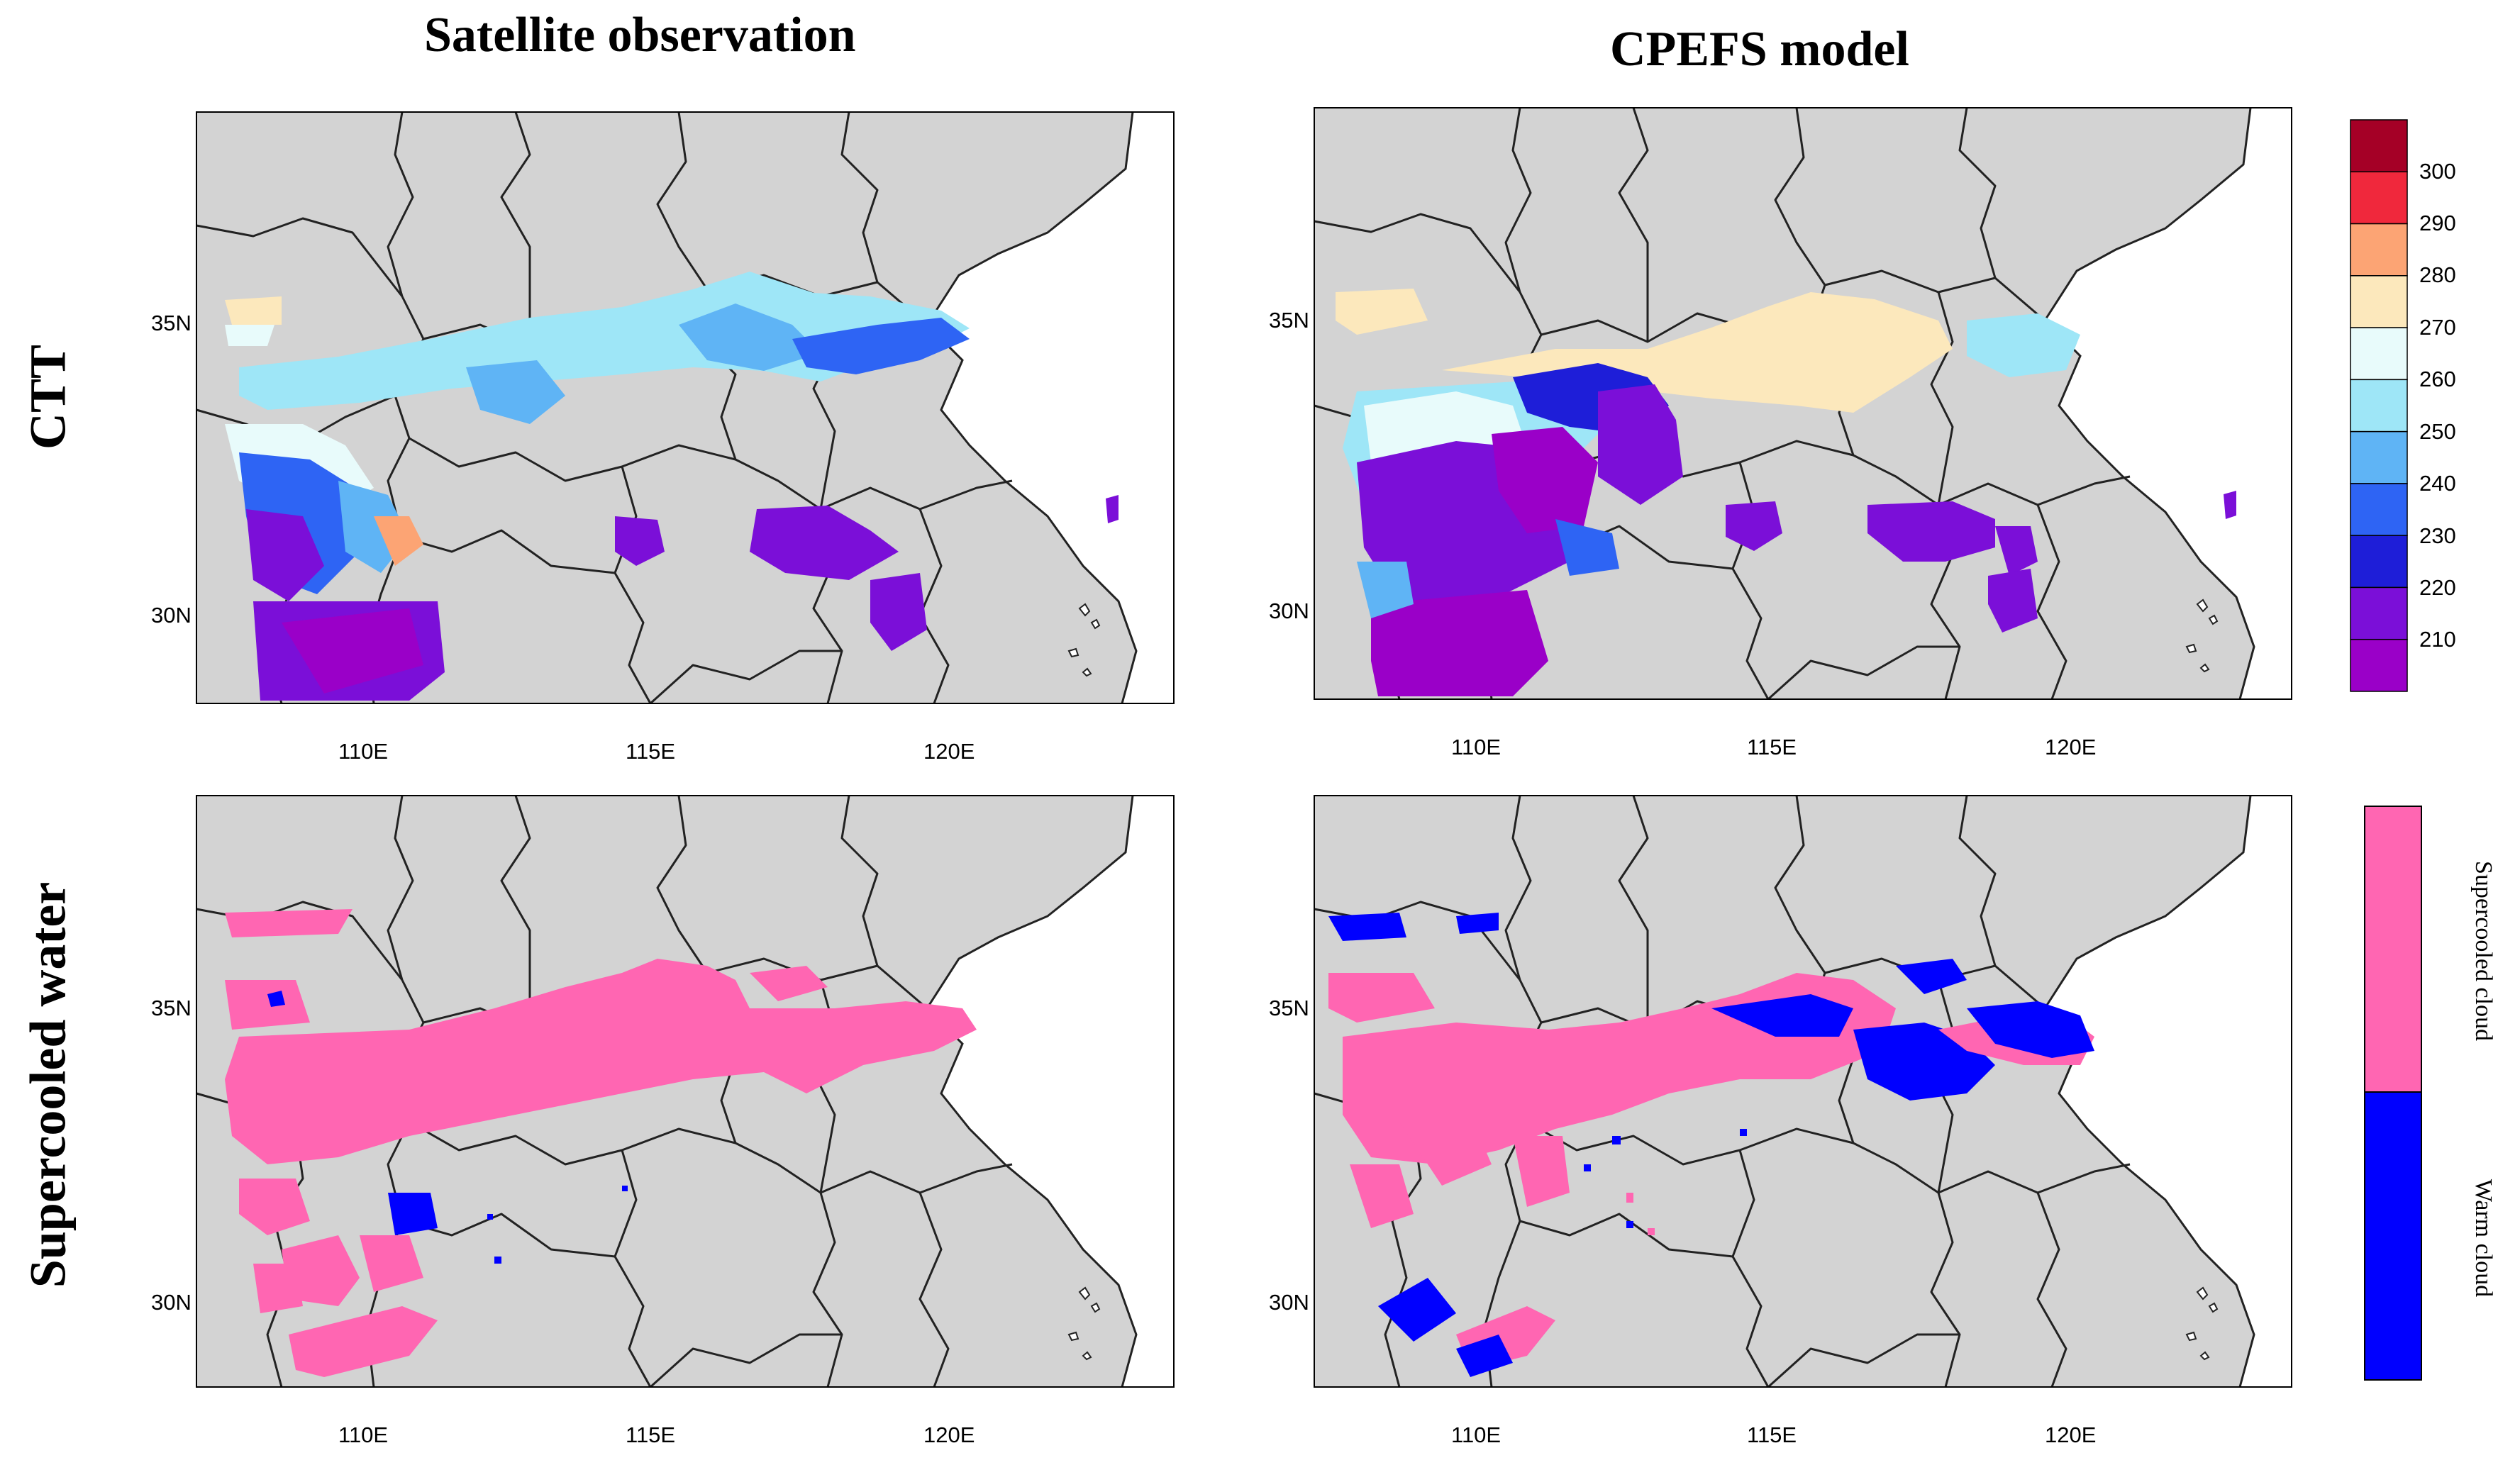 Image resolution: width=2520 pixels, height=1465 pixels. I want to click on ctt-label-240: 240, so click(2437, 484).